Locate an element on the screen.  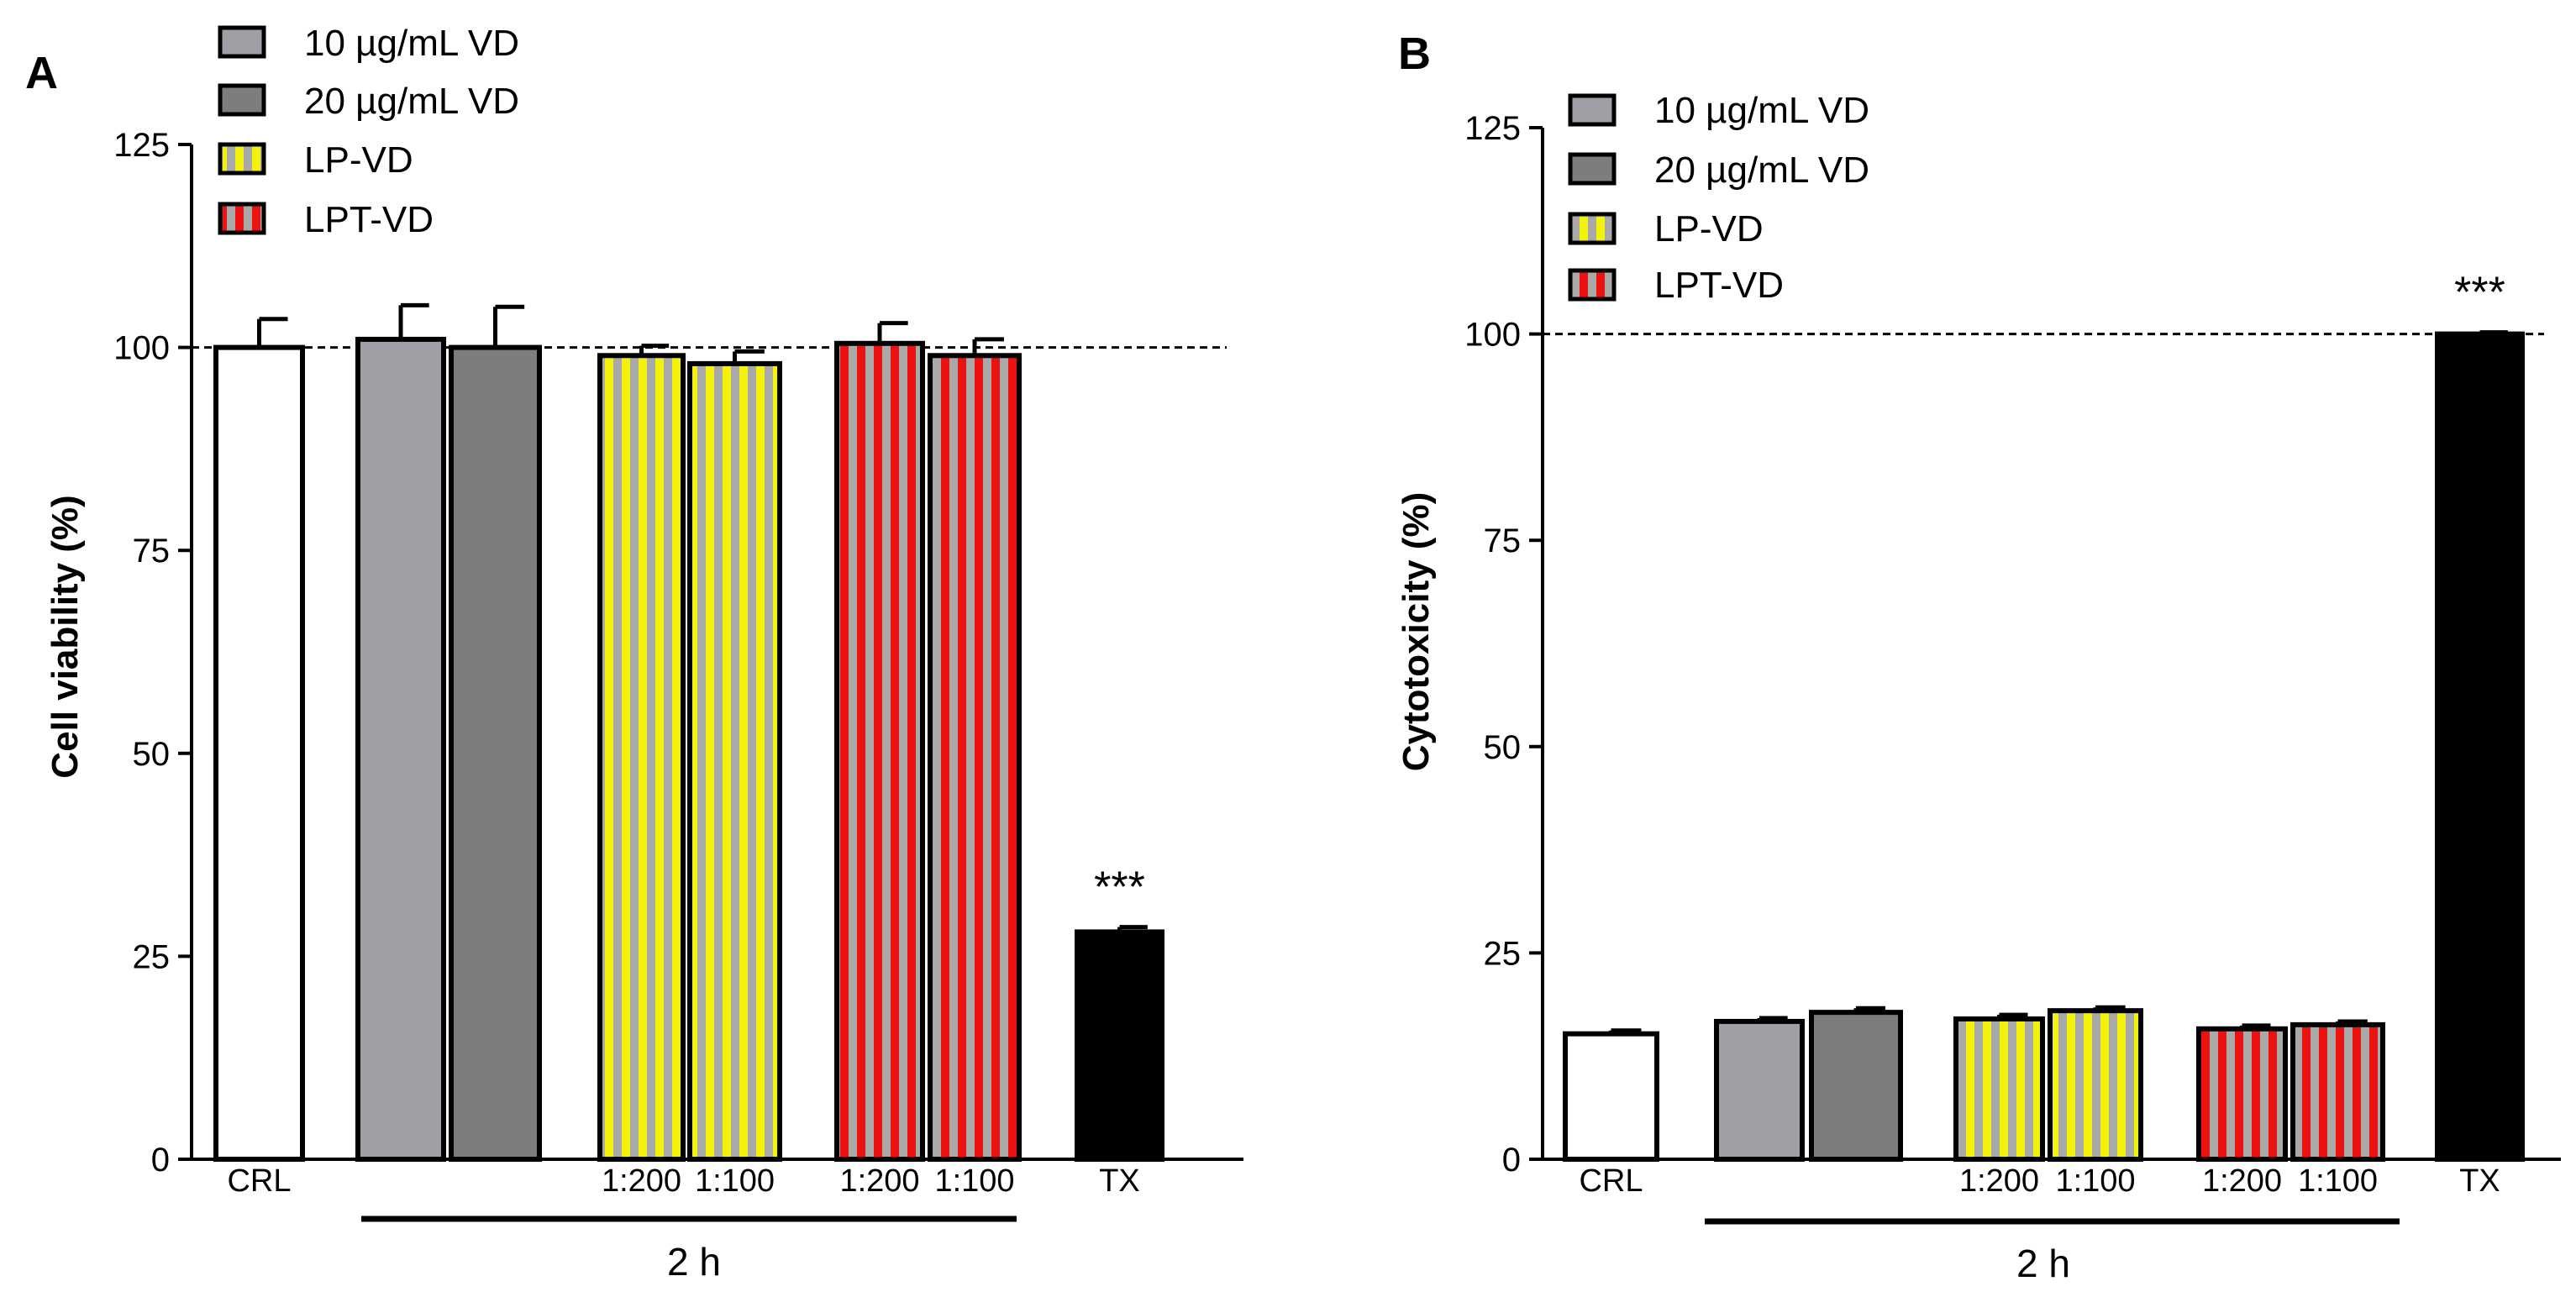
panel-label: B is located at coordinates (1414, 54).